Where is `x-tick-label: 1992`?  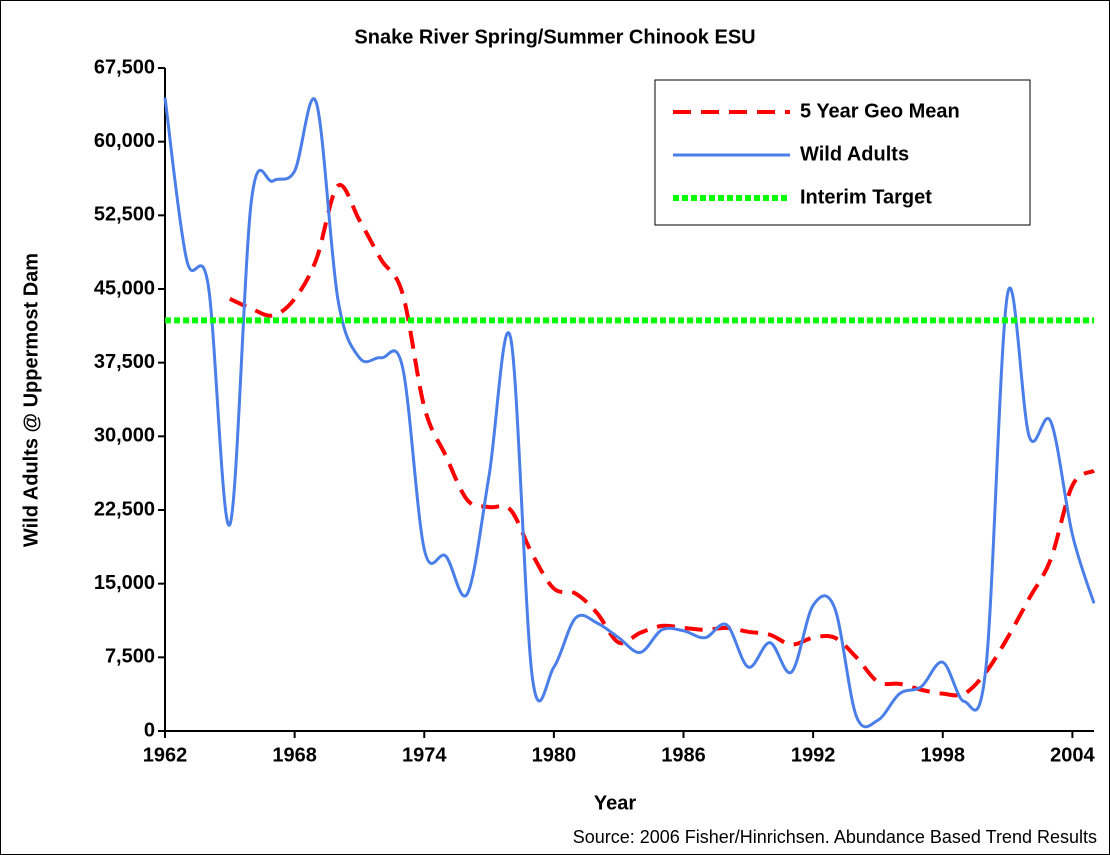
x-tick-label: 1992 is located at coordinates (813, 755).